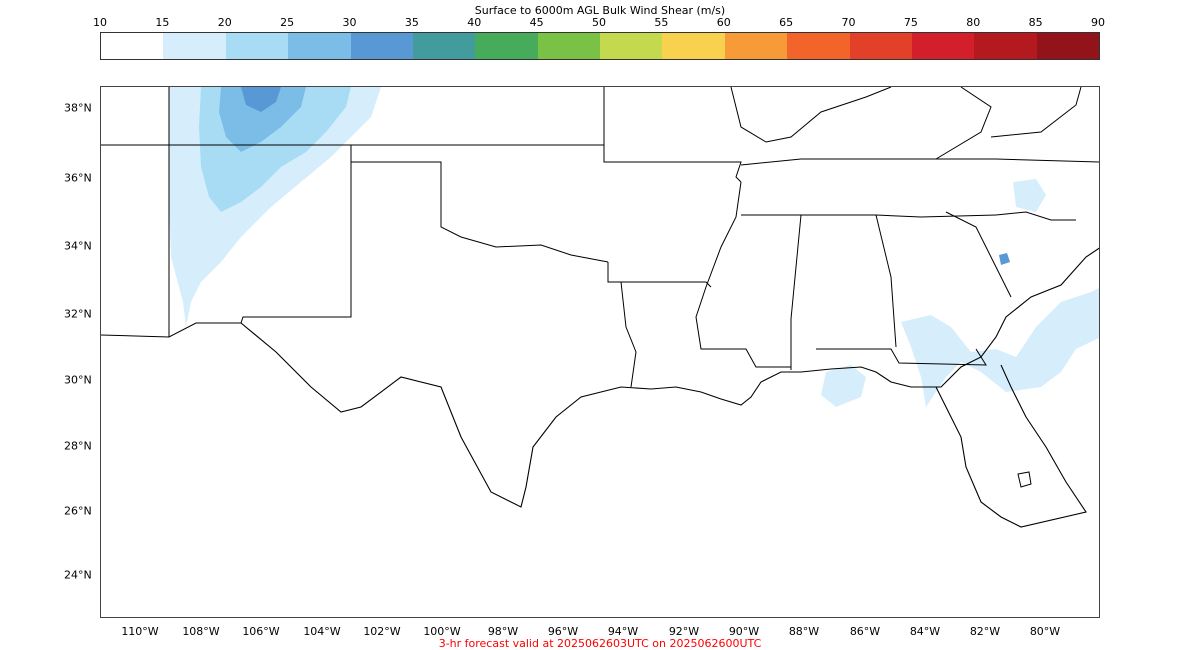  Describe the element at coordinates (78, 246) in the screenshot. I see `latitude-label: 34°N` at that location.